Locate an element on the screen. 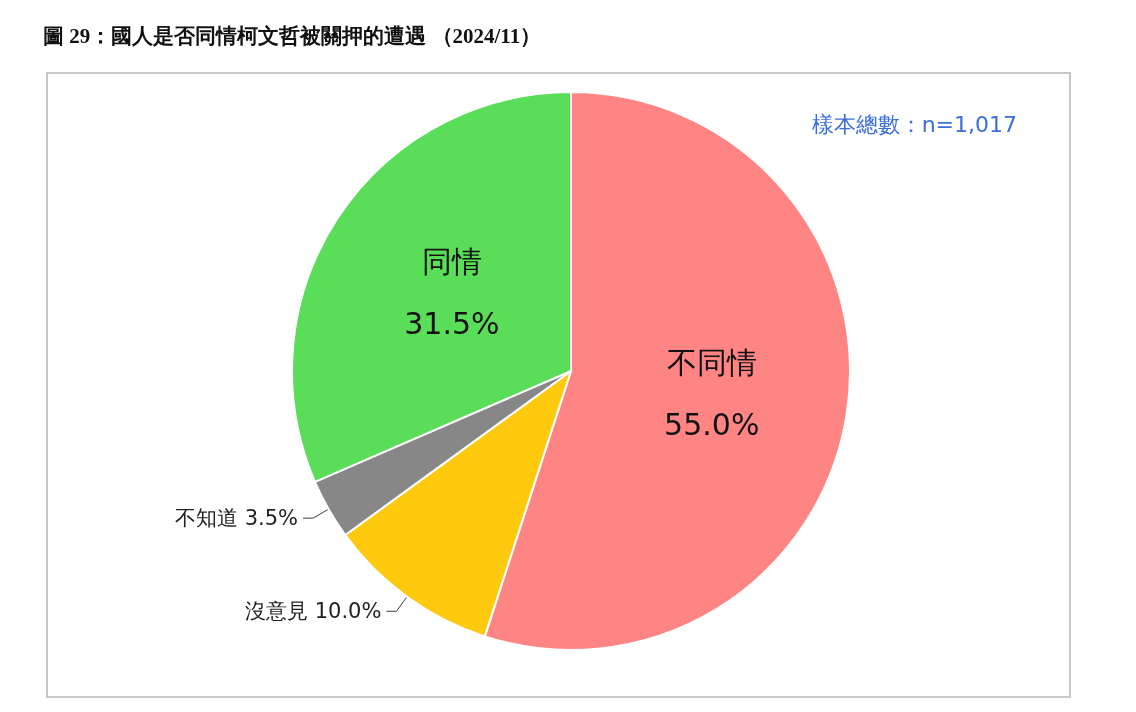 This screenshot has height=712, width=1136. data-label: 31.5% is located at coordinates (452, 324).